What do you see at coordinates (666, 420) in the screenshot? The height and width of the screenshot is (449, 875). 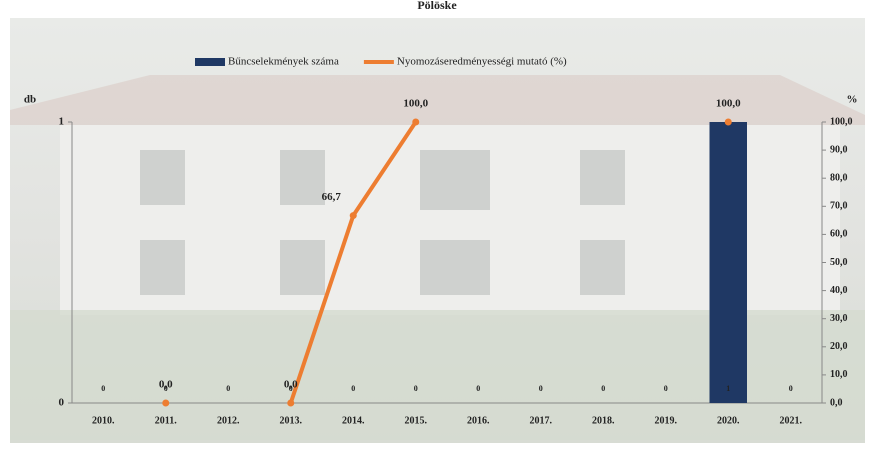 I see `x-tick-label: 2019.` at bounding box center [666, 420].